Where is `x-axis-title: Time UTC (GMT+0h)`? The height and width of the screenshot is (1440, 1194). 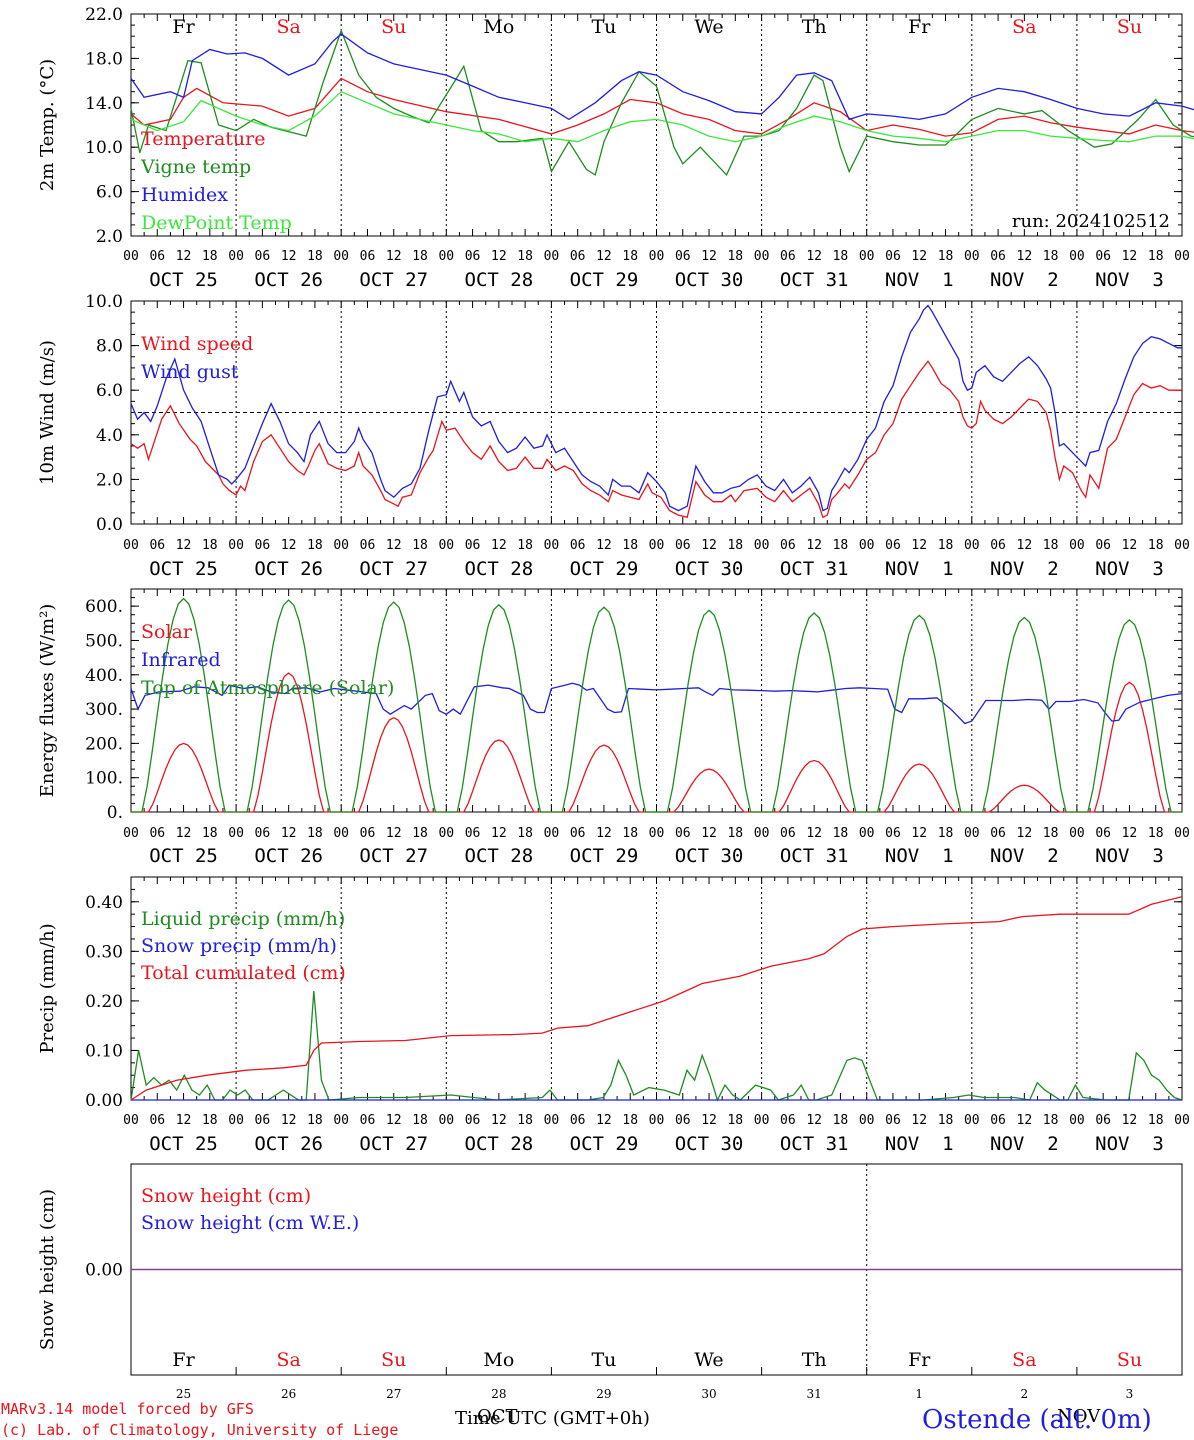 x-axis-title: Time UTC (GMT+0h) is located at coordinates (552, 1418).